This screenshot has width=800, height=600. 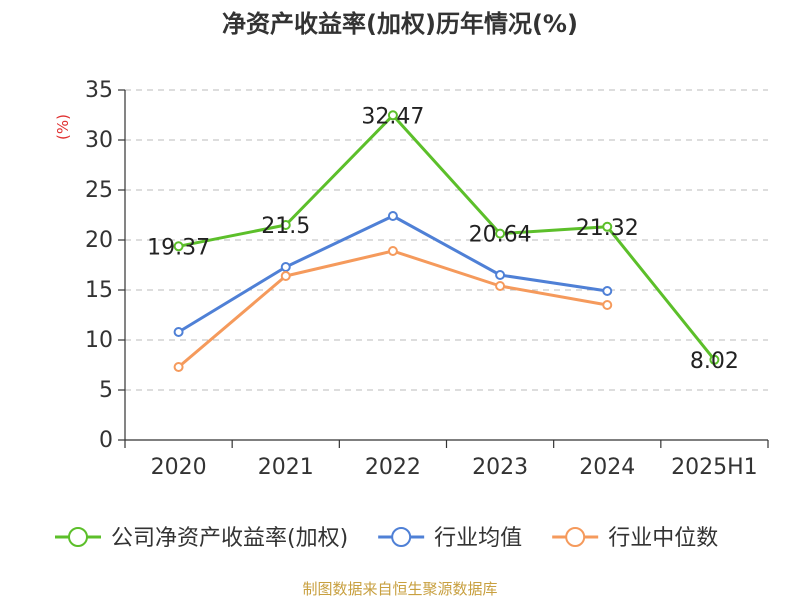 I want to click on y-tick-label: 25, so click(x=99, y=190).